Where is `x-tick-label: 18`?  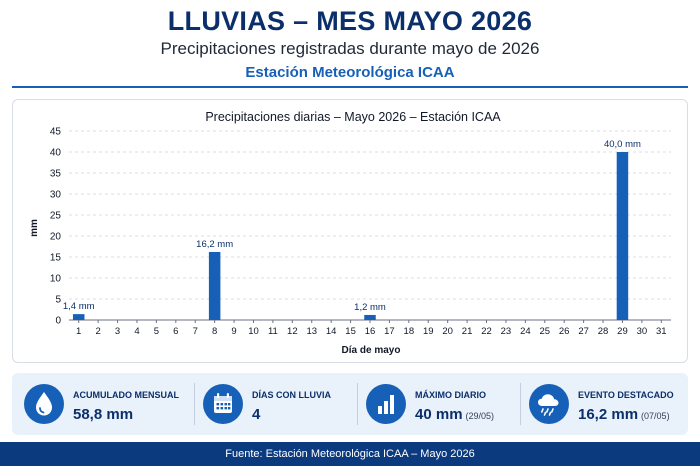 x-tick-label: 18 is located at coordinates (409, 331).